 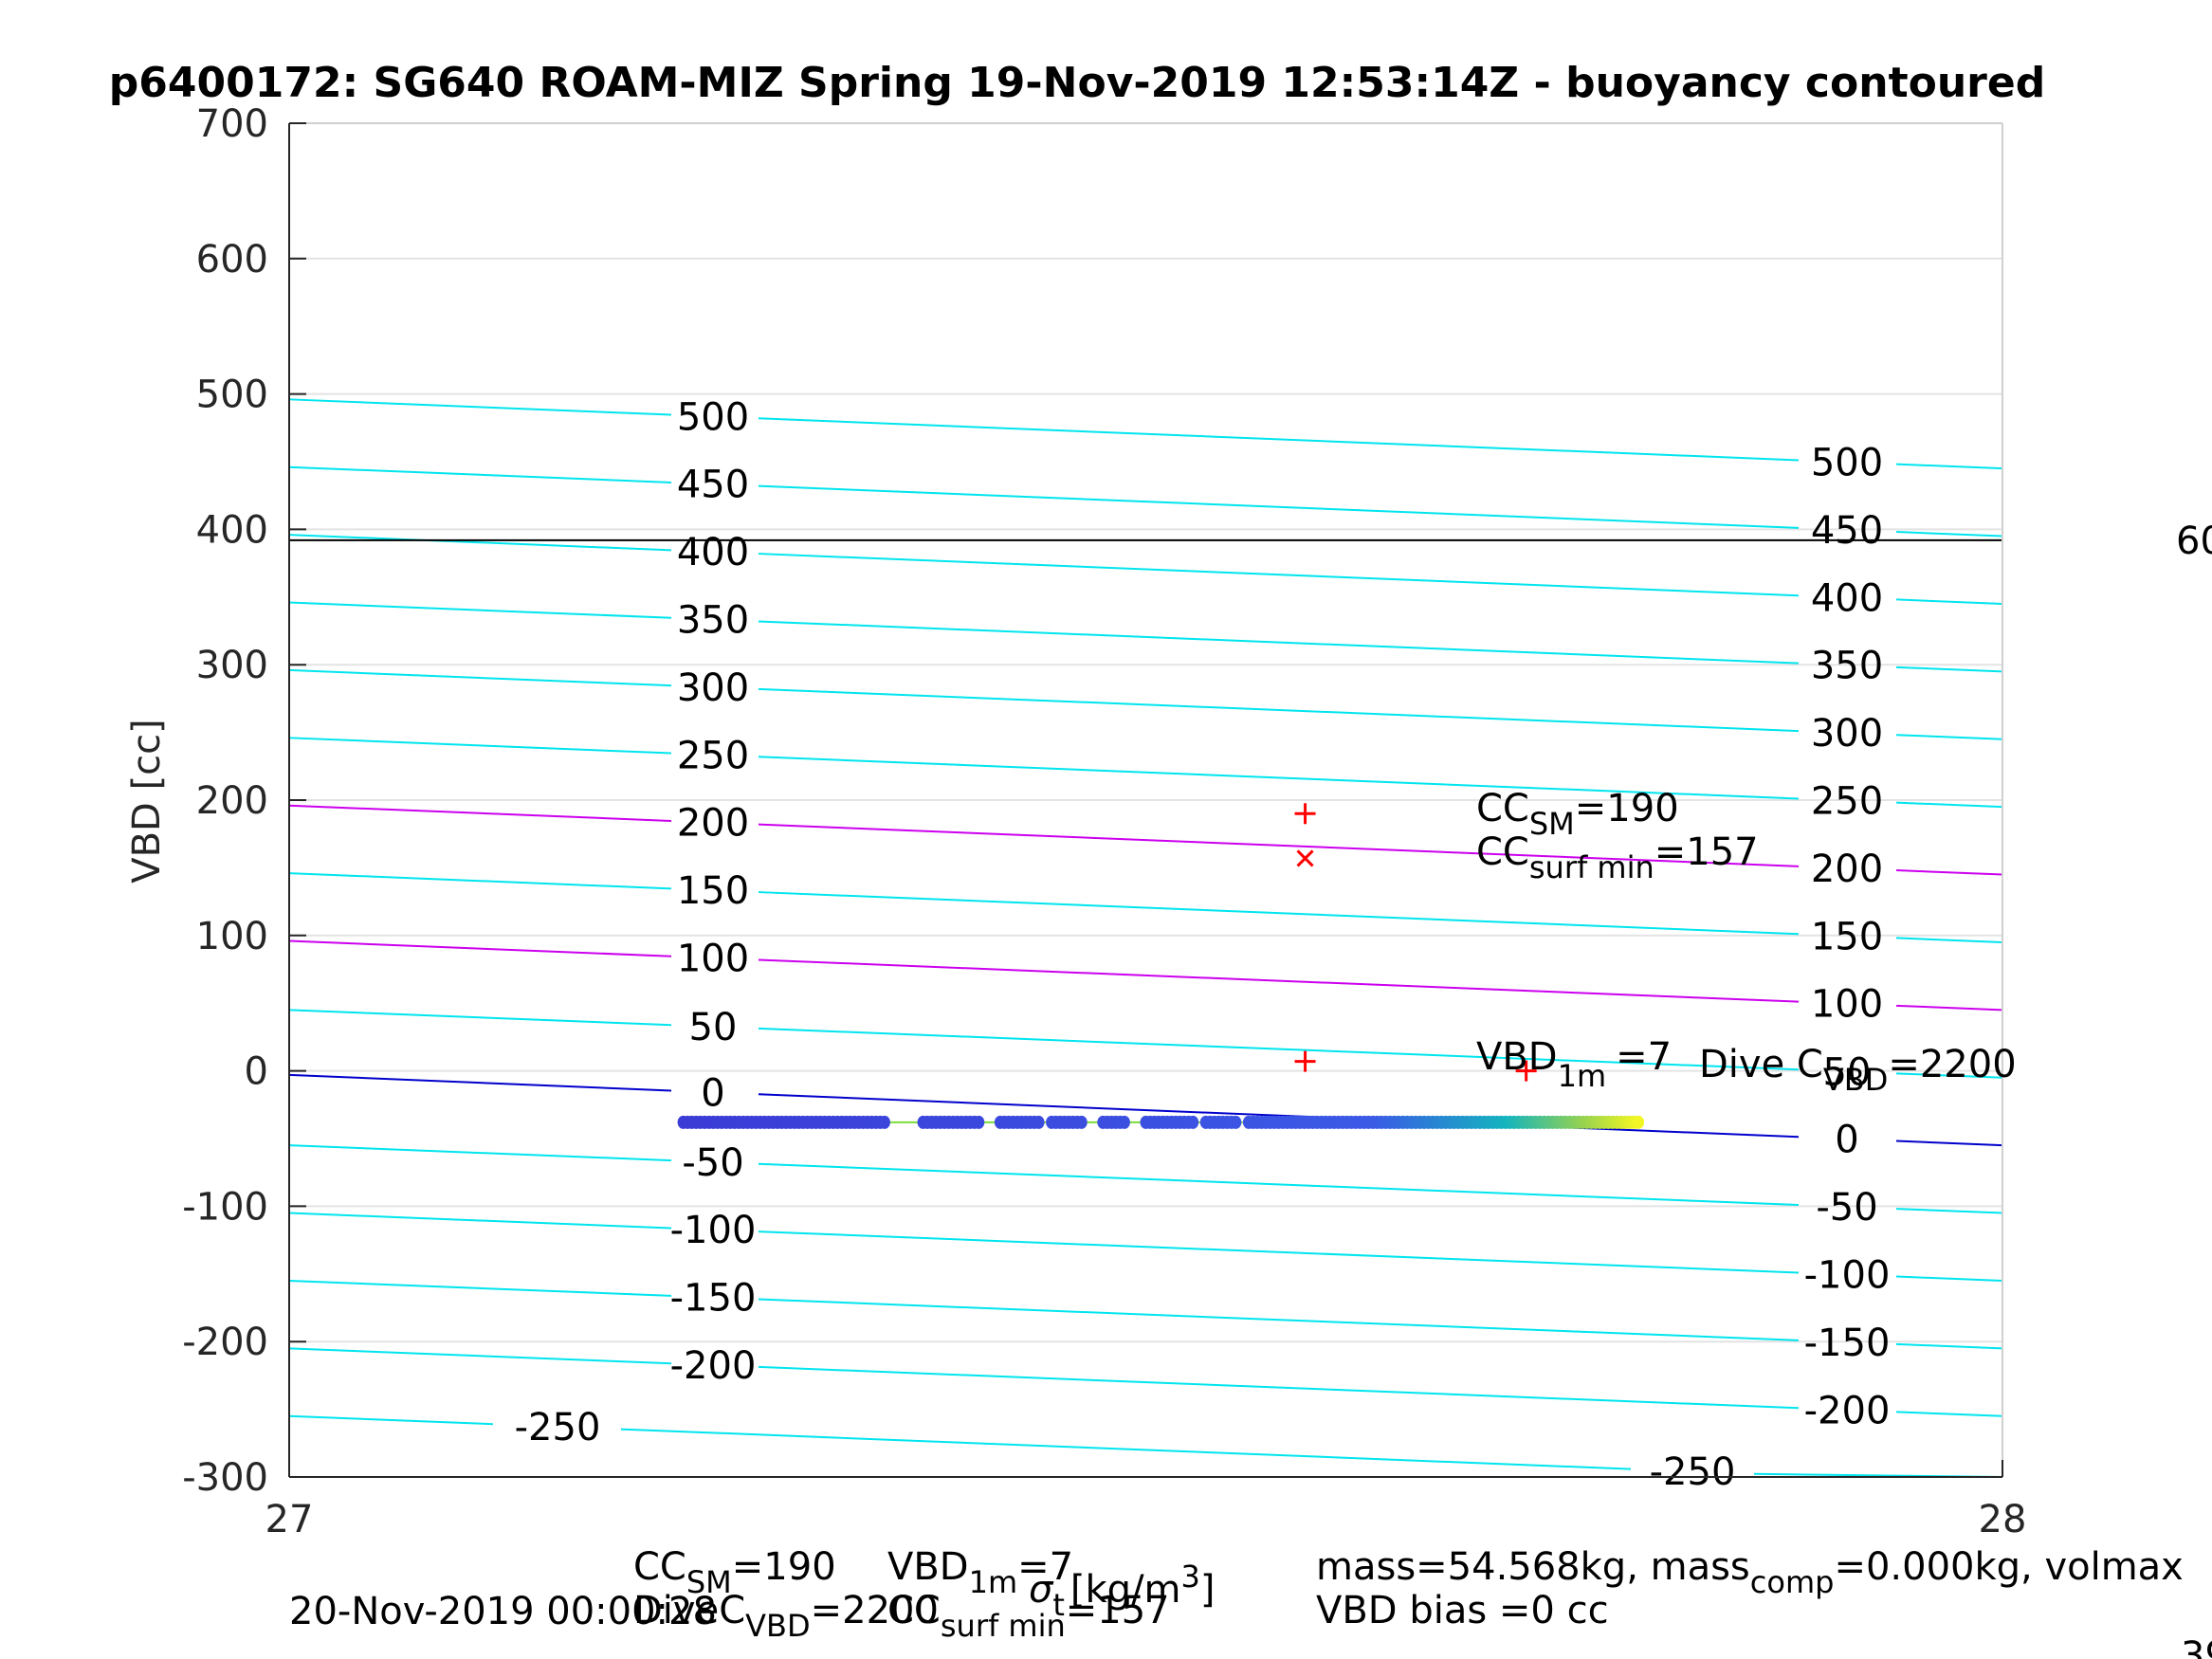 What do you see at coordinates (1750, 1572) in the screenshot?
I see `footer-mass-info: mass=54.568kg, masscomp=0.000kg, volmax` at bounding box center [1750, 1572].